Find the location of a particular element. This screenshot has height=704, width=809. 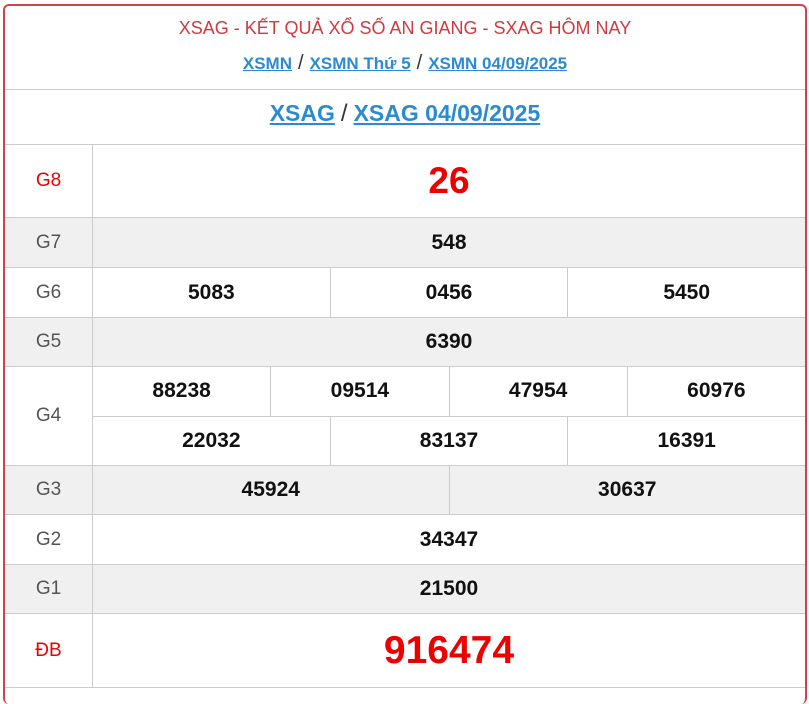

prize-number: 5450 is located at coordinates (686, 292).